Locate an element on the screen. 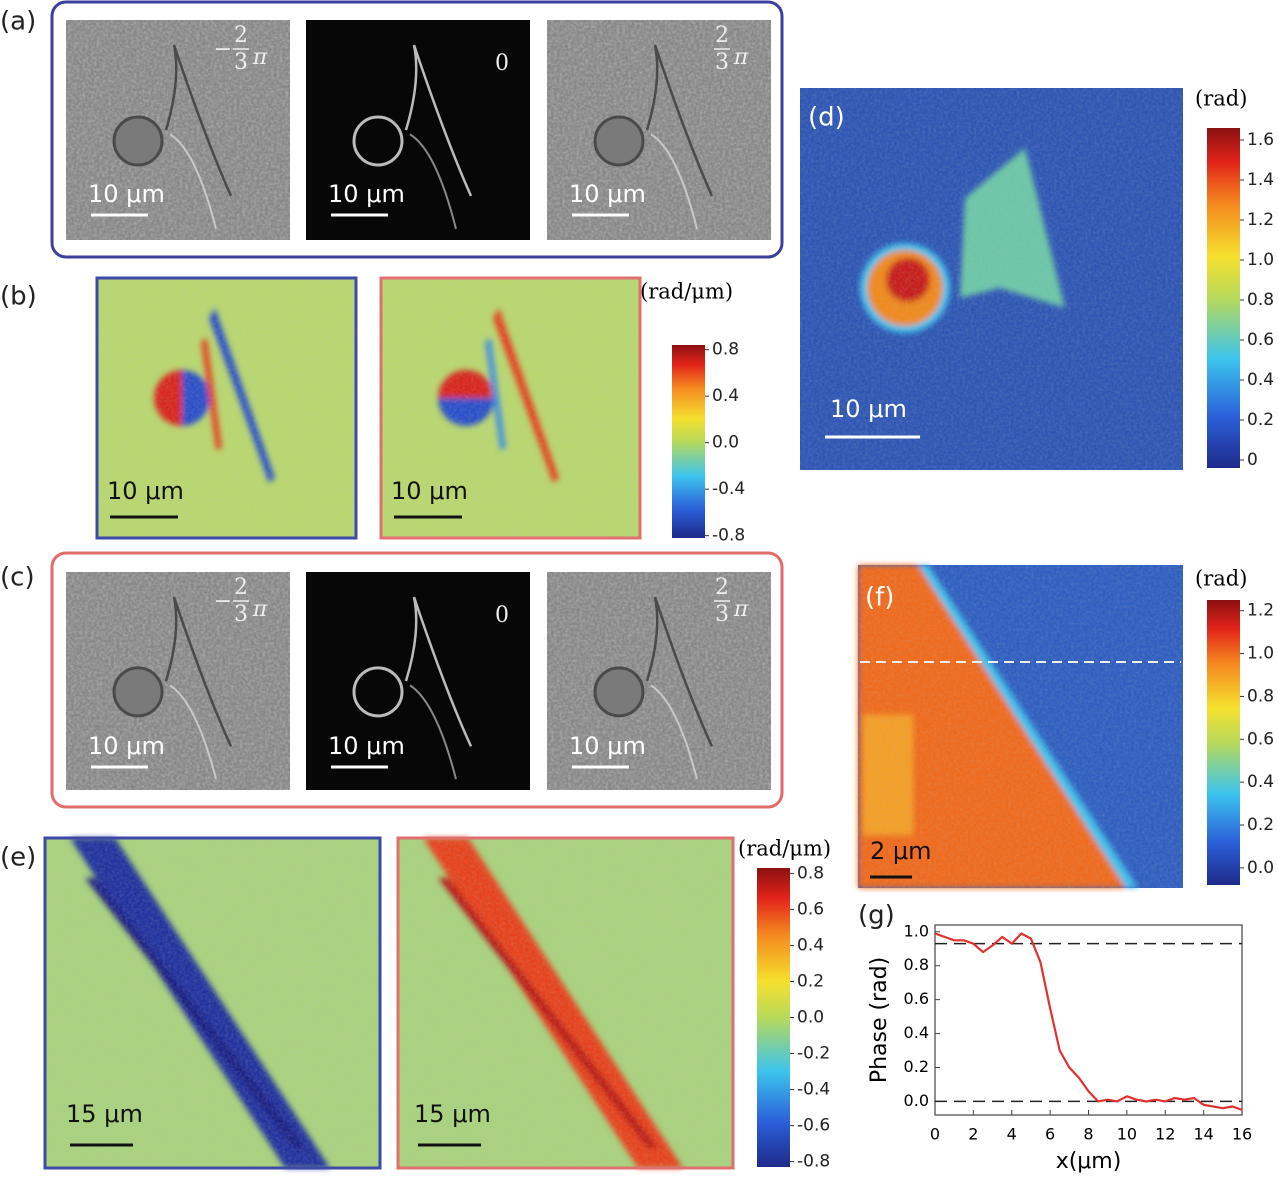 The image size is (1278, 1178). panel-c-frame is located at coordinates (417, 680).